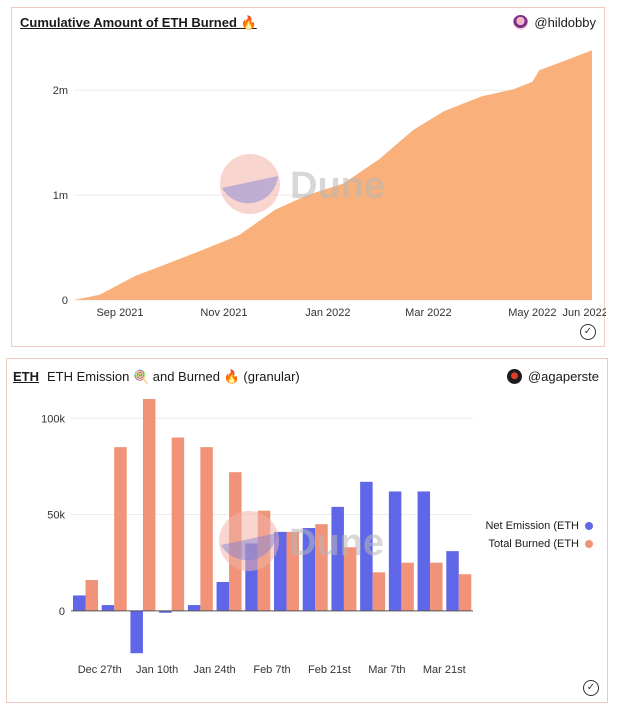 The image size is (617, 715). What do you see at coordinates (327, 313) in the screenshot?
I see `x-tick-label: Jan 2022` at bounding box center [327, 313].